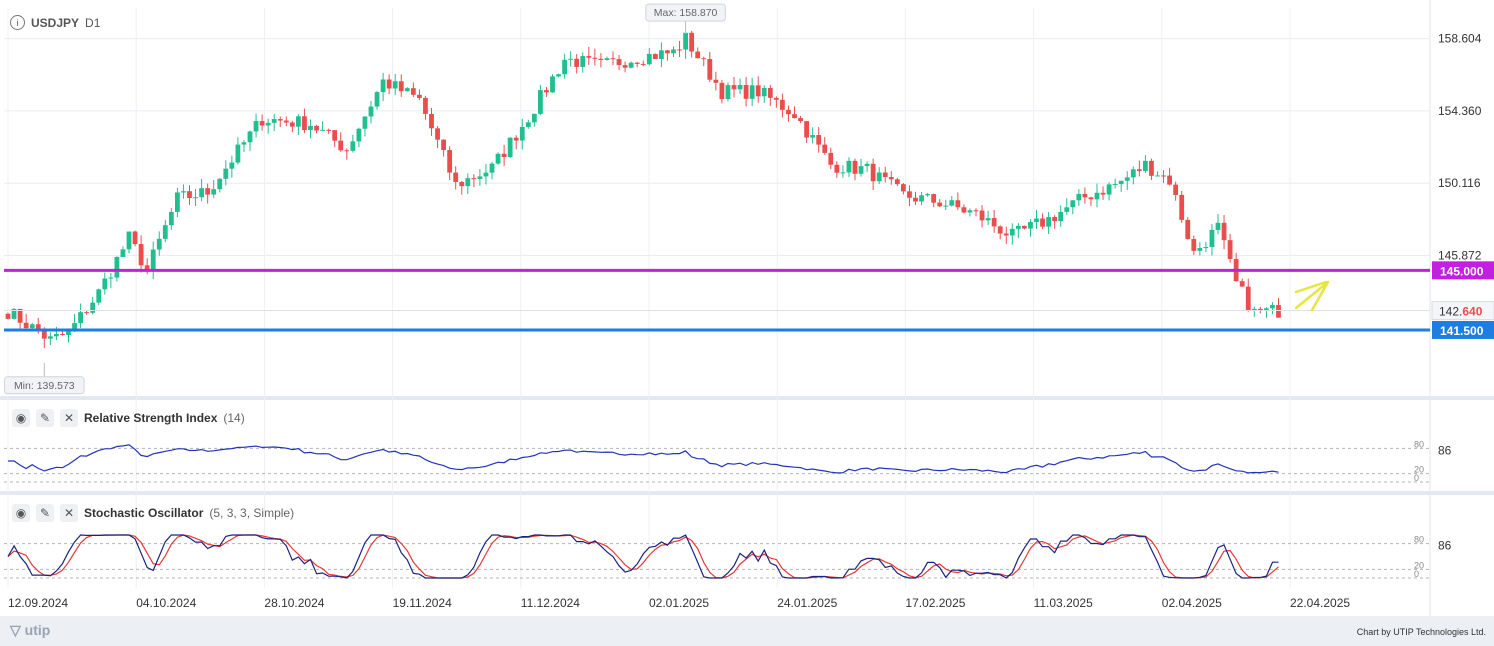 Image resolution: width=1494 pixels, height=646 pixels. Describe the element at coordinates (1421, 632) in the screenshot. I see `credit-text: Chart by UTIP Technologies Ltd.` at that location.